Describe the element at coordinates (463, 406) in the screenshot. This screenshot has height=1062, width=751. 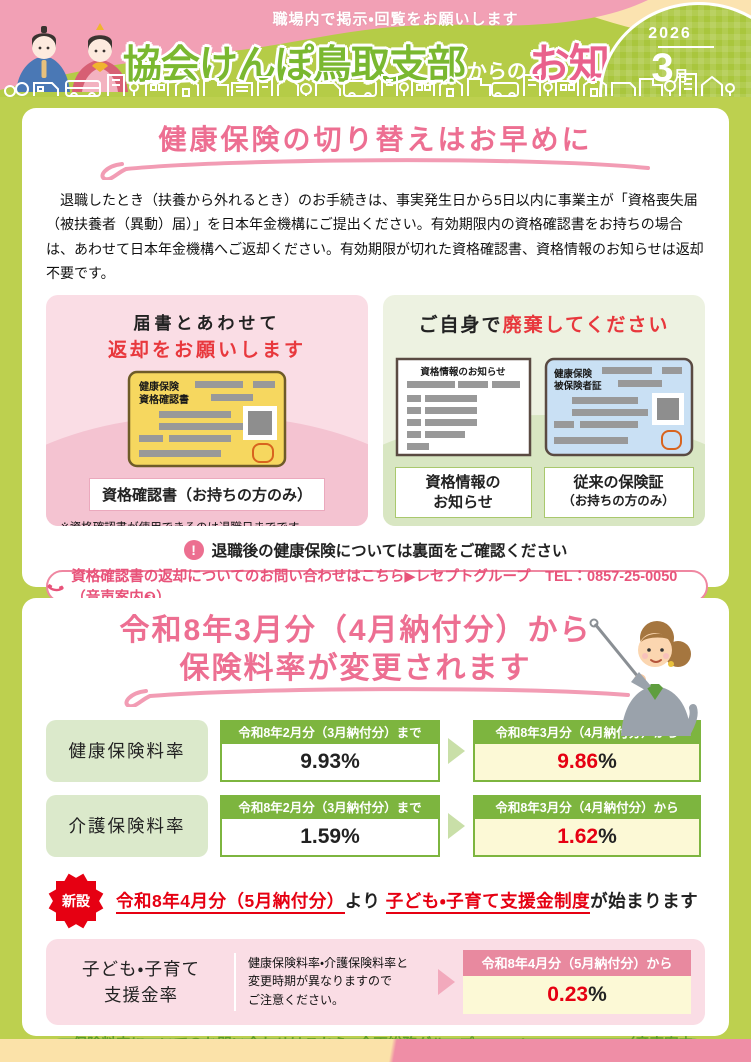
I see `qualification-notice-image: 資格情報のお知らせ` at that location.